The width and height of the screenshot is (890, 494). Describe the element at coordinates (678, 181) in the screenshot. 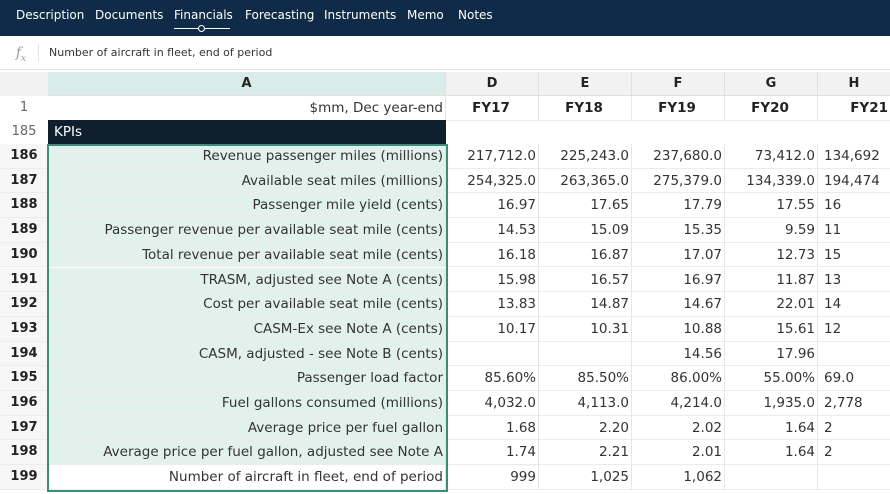

I see `value-cell: 275,379.0` at that location.